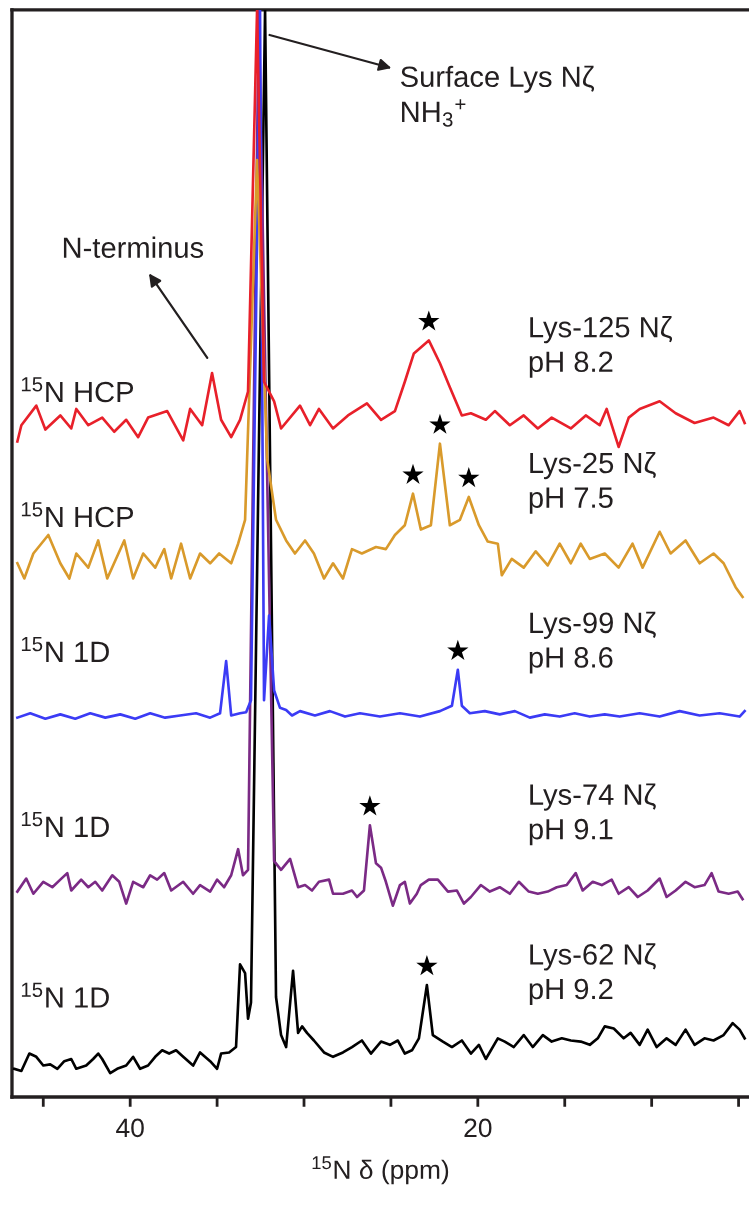 The height and width of the screenshot is (1213, 749). I want to click on series-label: Lys-74 Nζ pH 9.1, so click(592, 814).